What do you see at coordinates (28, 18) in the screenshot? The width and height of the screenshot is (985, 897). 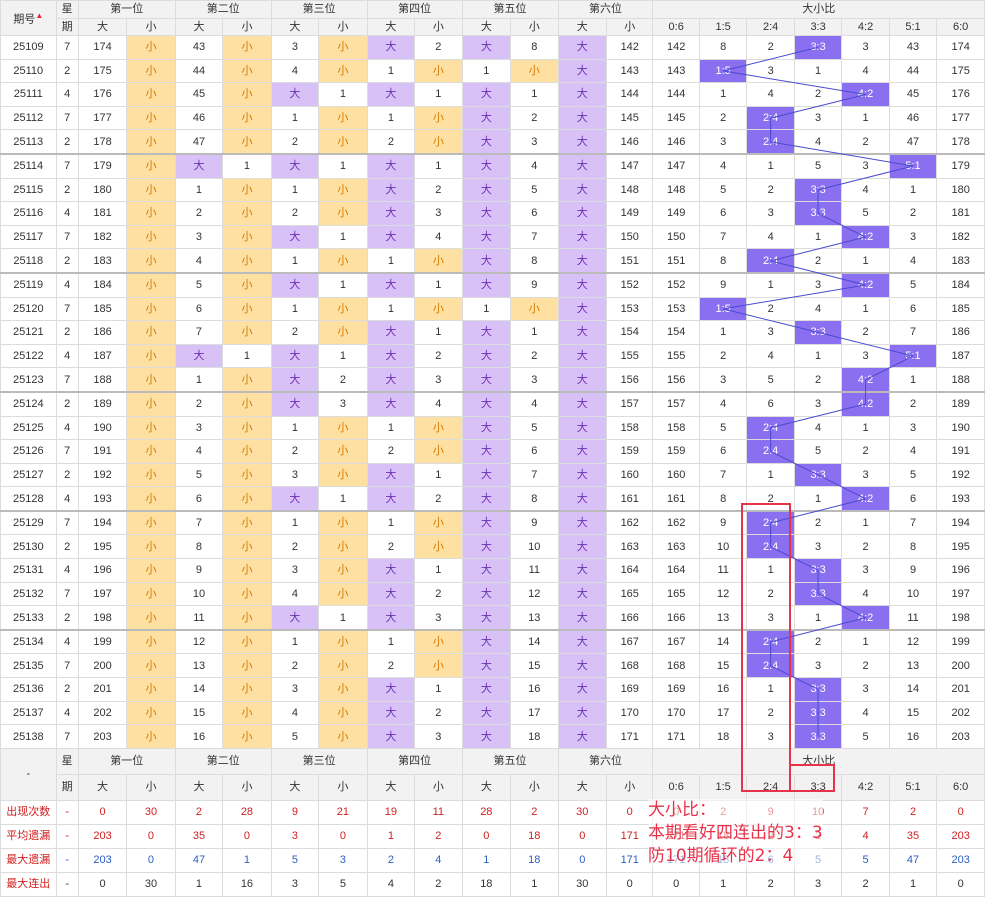 I see `period-header: 期号▲` at bounding box center [28, 18].